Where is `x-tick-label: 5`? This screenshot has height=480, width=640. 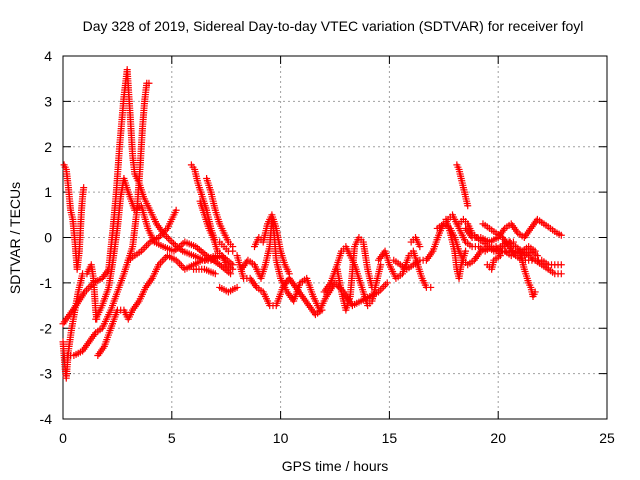 x-tick-label: 5 is located at coordinates (172, 438).